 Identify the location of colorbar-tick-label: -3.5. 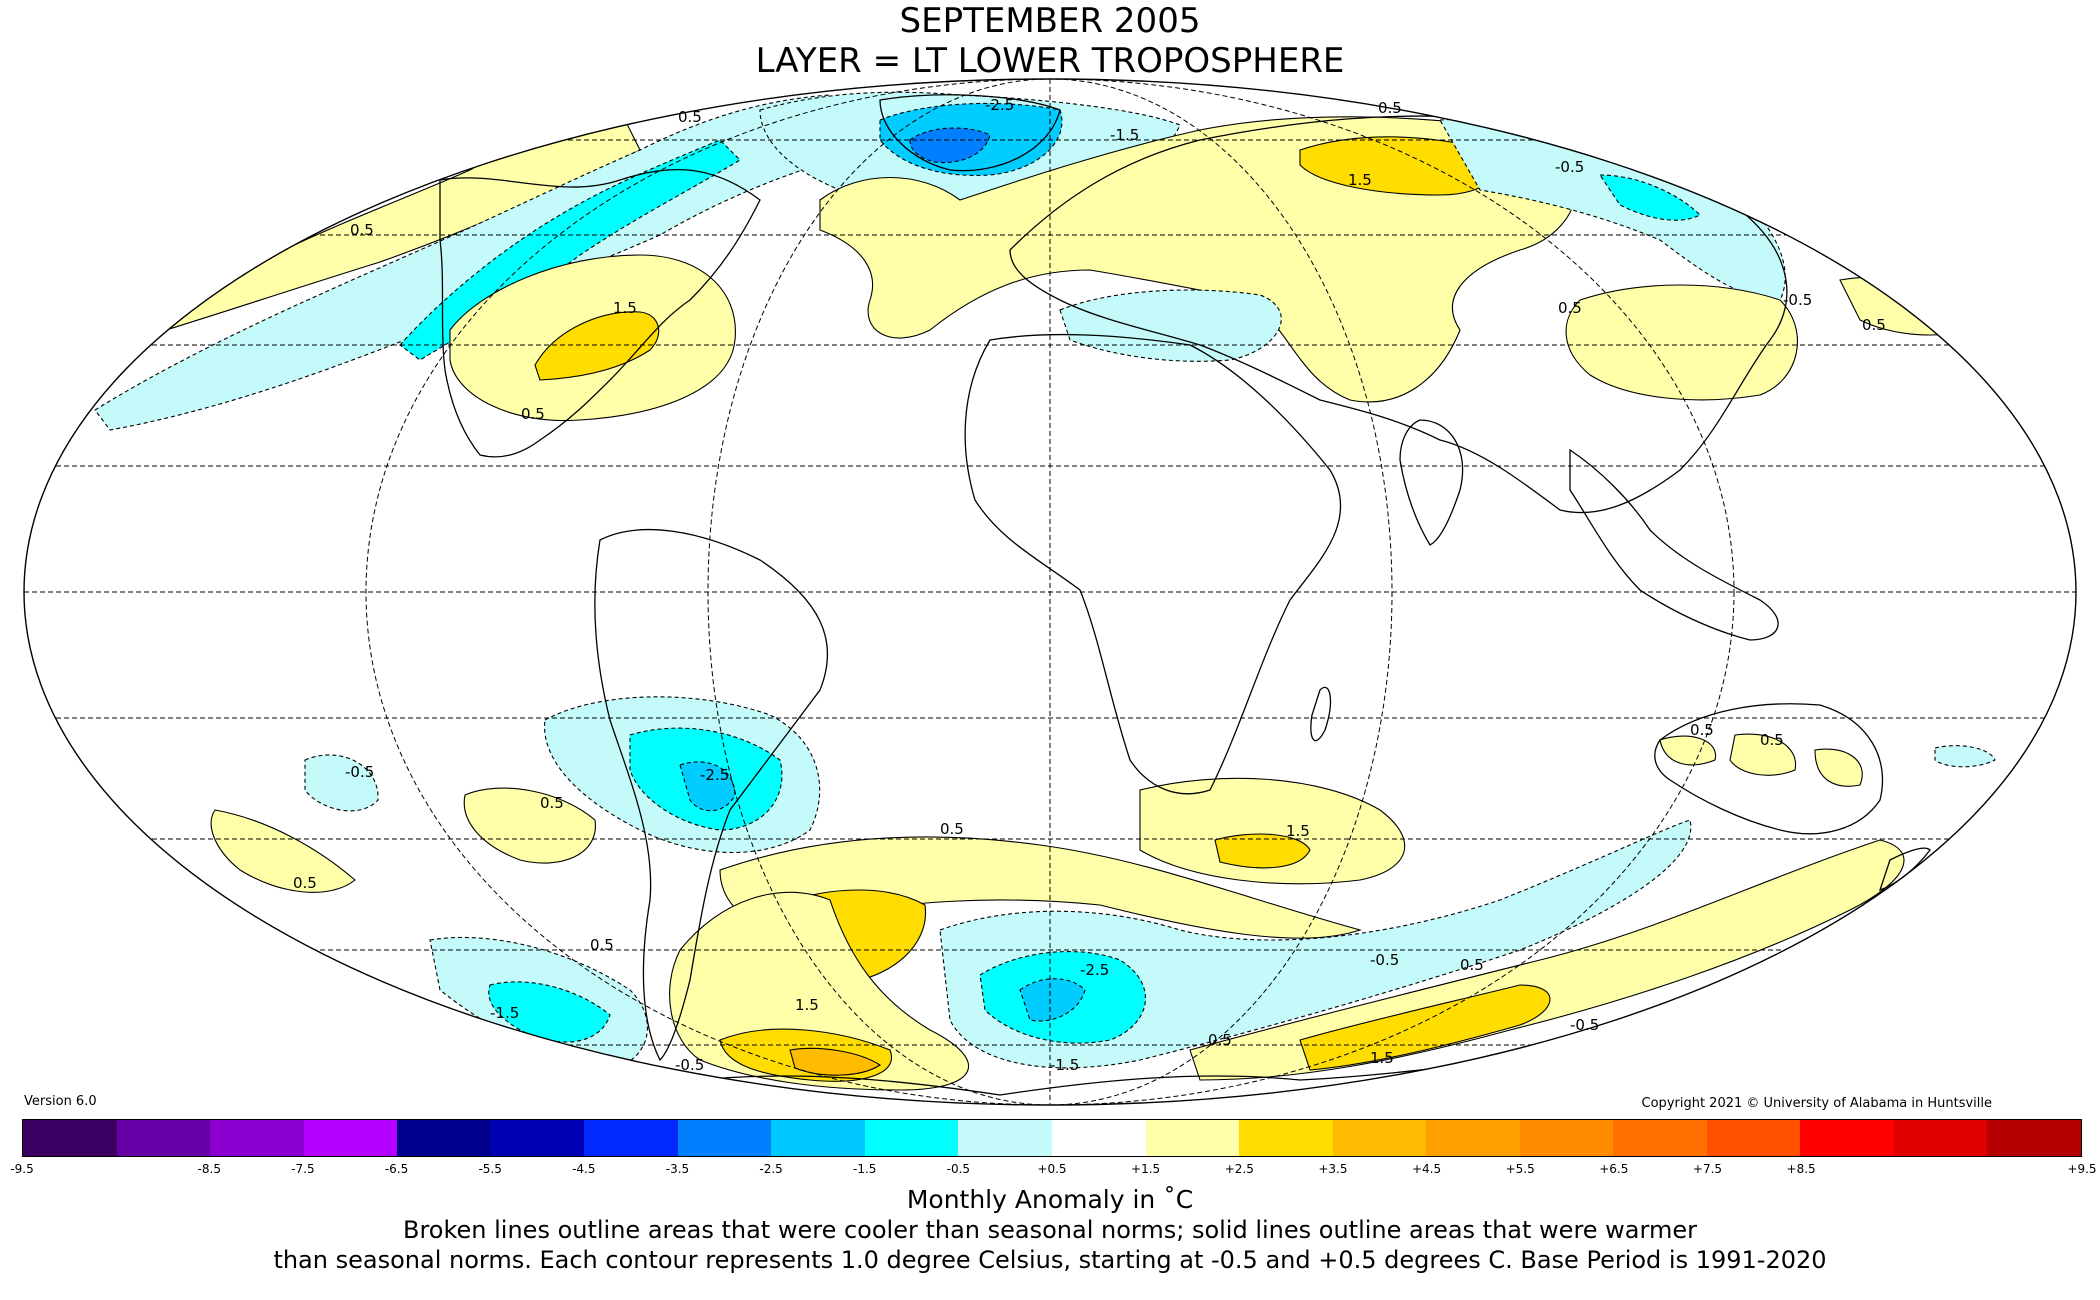
(677, 1169).